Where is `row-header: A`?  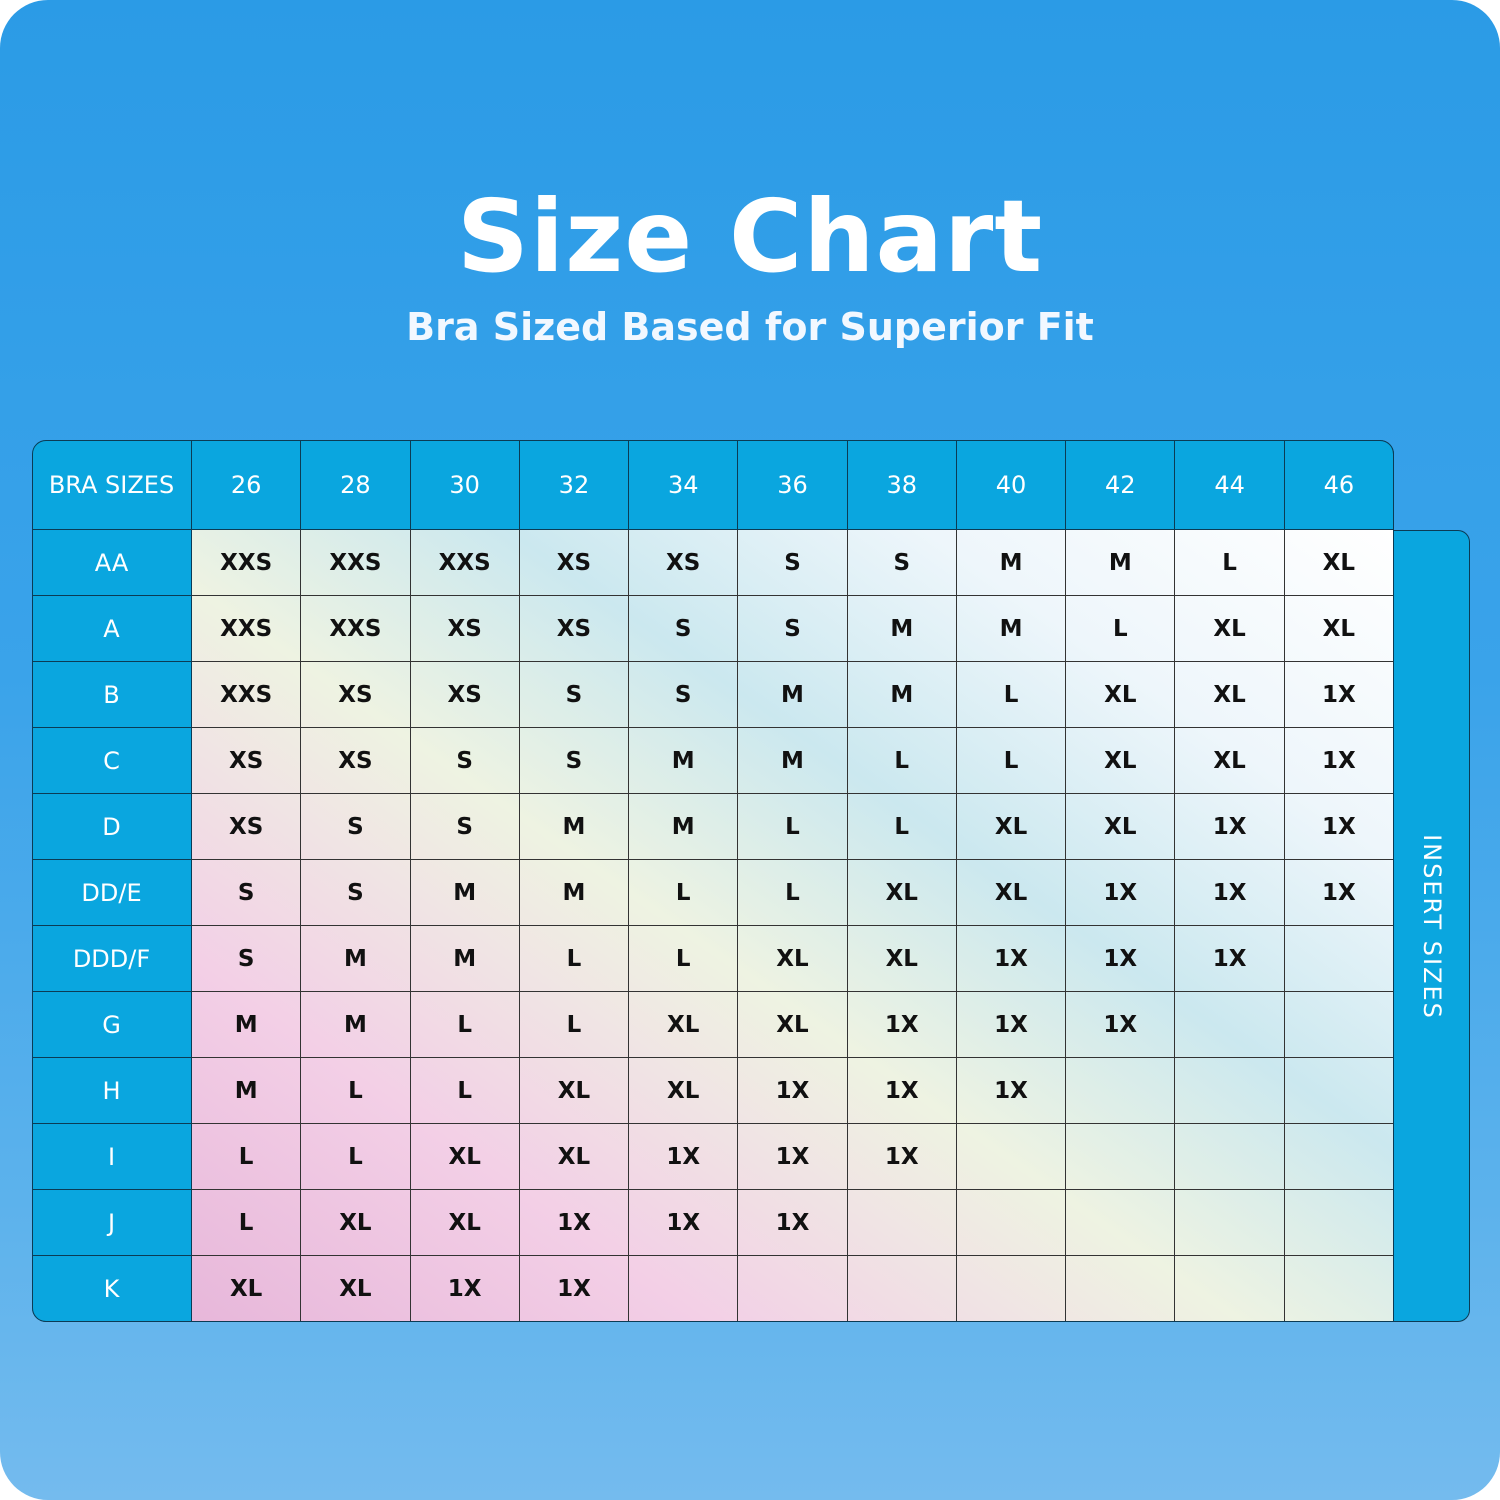
row-header: A is located at coordinates (112, 629).